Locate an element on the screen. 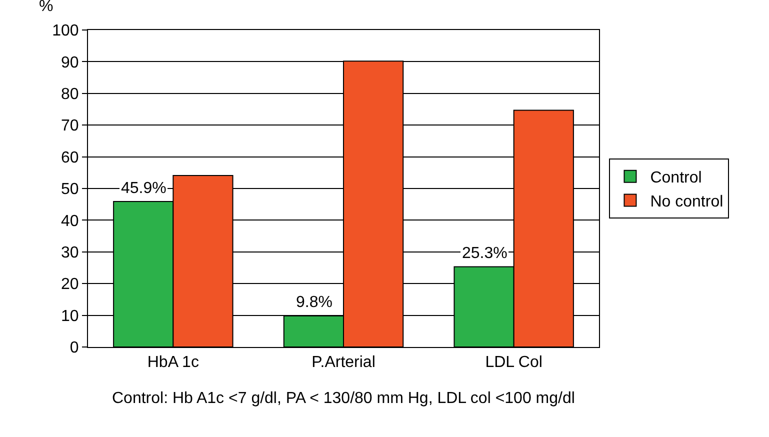 This screenshot has width=769, height=437. y-tick-label: 40 is located at coordinates (70, 221).